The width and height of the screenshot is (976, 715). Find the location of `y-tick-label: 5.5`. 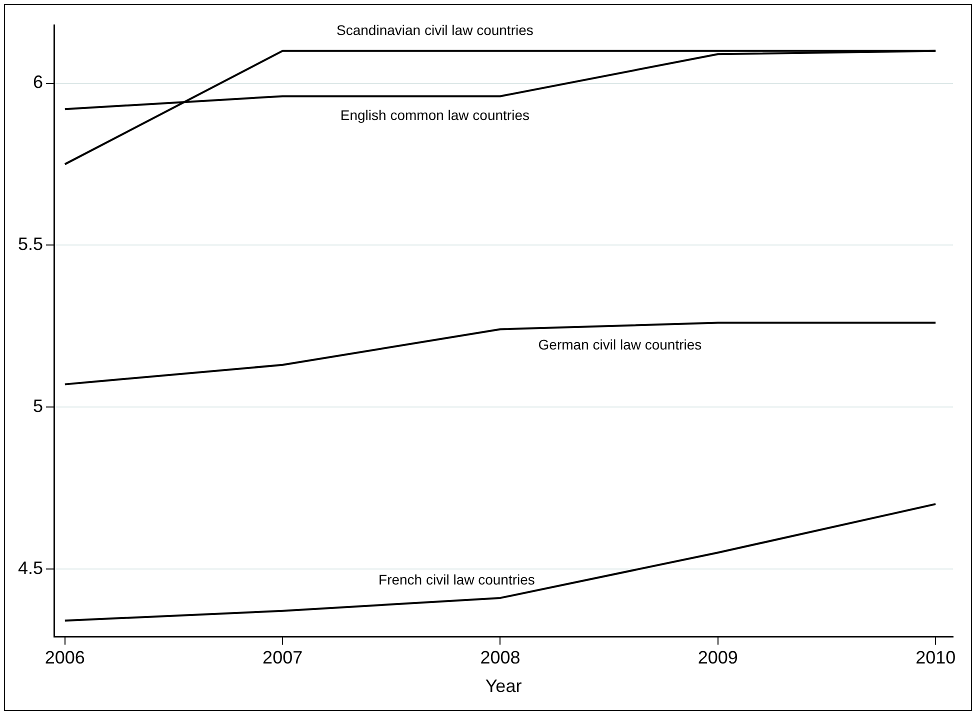

y-tick-label: 5.5 is located at coordinates (31, 244).